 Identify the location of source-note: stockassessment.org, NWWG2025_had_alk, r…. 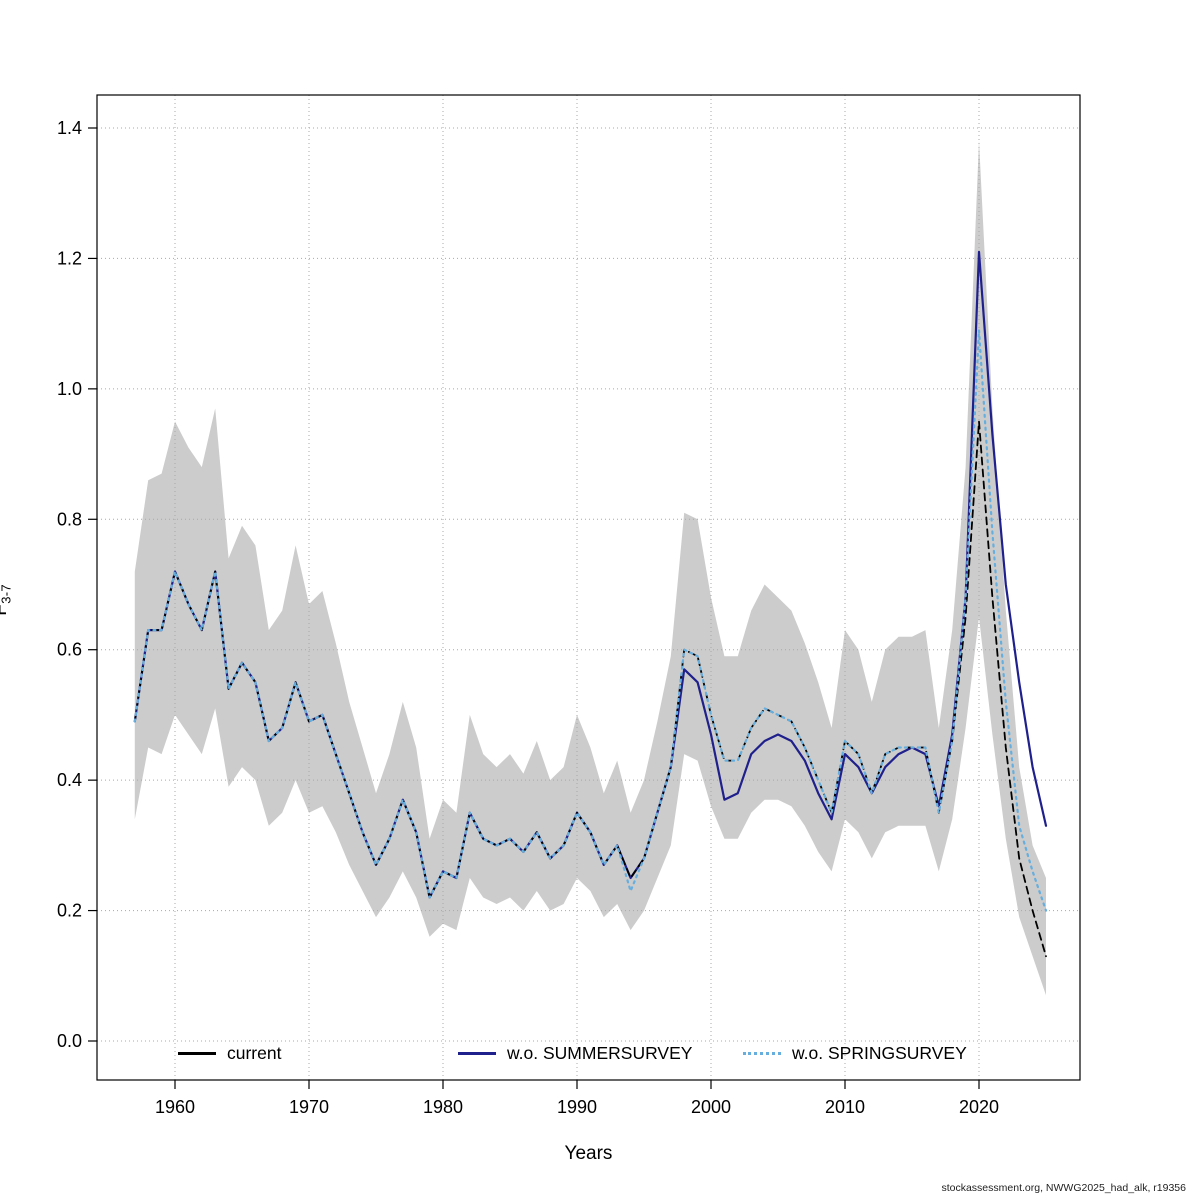
(1063, 1188).